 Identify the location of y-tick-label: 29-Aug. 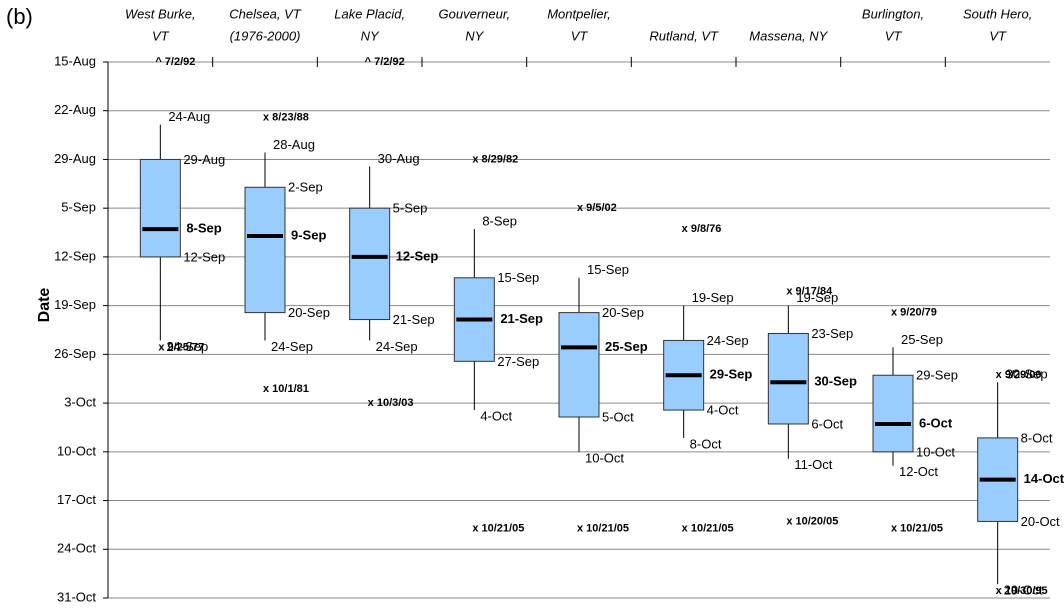
(75, 158).